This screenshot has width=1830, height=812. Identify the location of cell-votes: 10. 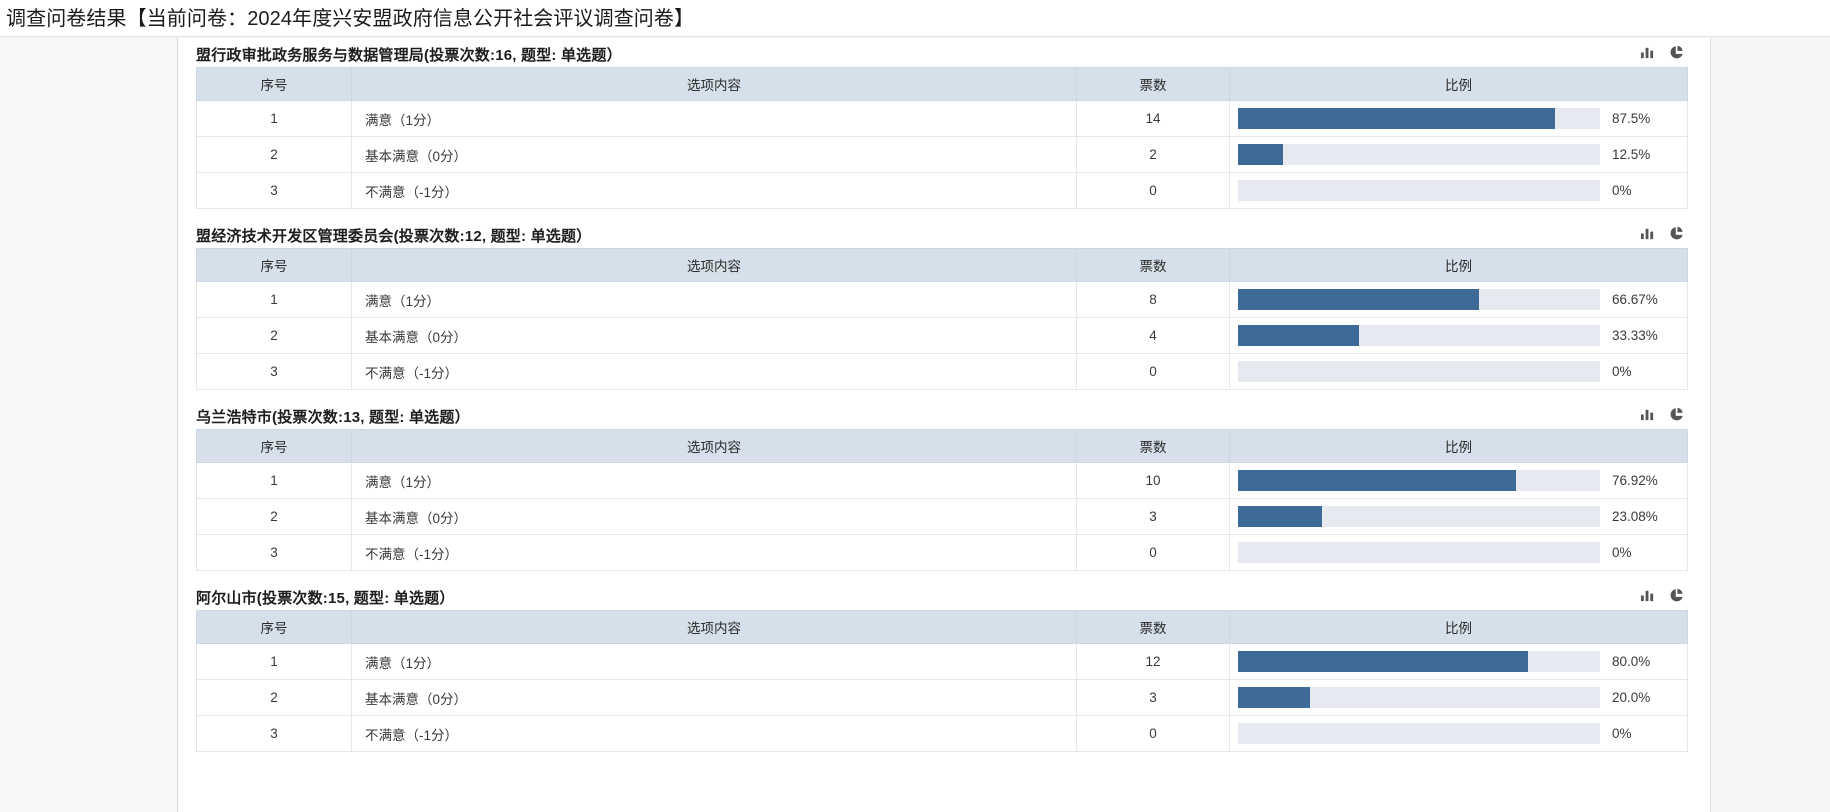
(1153, 480).